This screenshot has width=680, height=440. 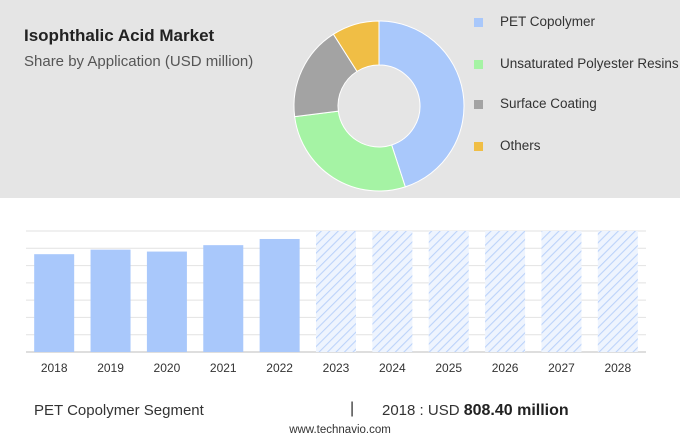 I want to click on footer-value-amount: 808.40 million, so click(x=516, y=410).